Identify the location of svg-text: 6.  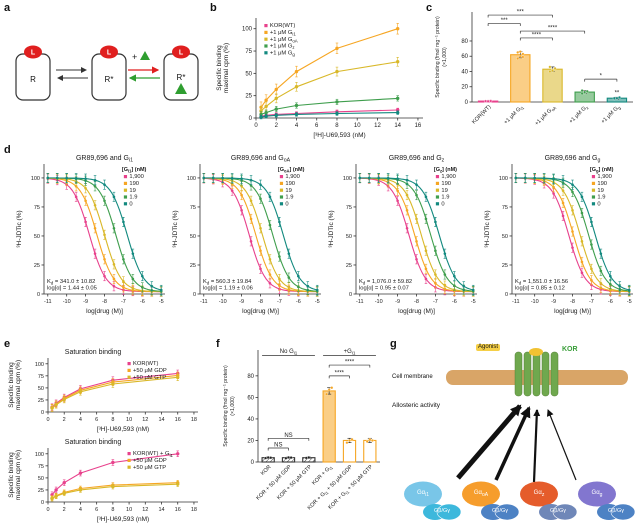
(96, 420).